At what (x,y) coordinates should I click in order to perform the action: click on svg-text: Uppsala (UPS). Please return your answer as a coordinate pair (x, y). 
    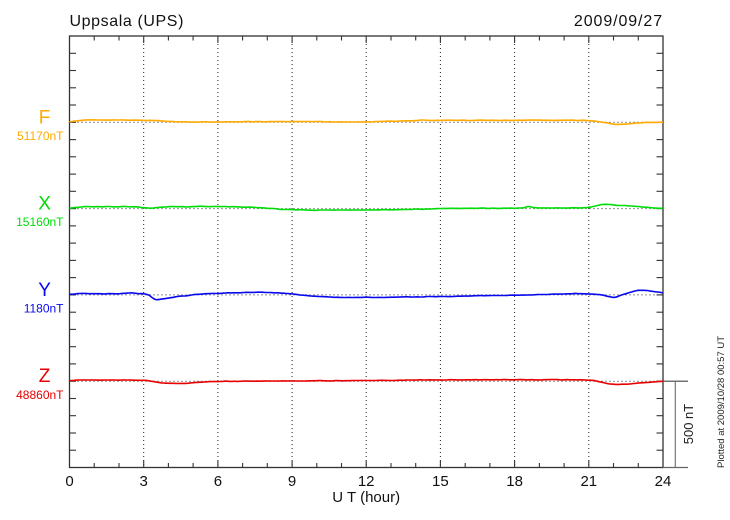
    Looking at the image, I should click on (127, 21).